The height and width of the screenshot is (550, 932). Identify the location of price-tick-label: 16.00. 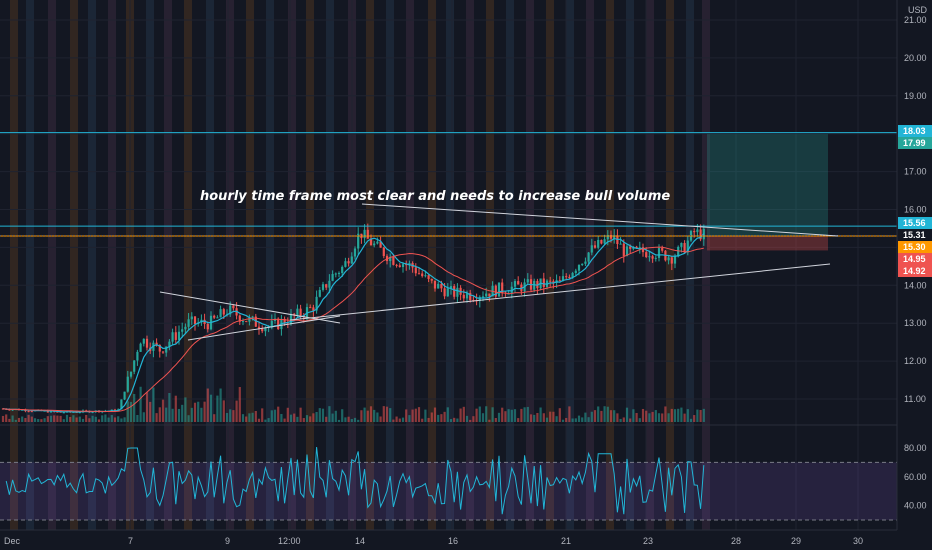
(915, 210).